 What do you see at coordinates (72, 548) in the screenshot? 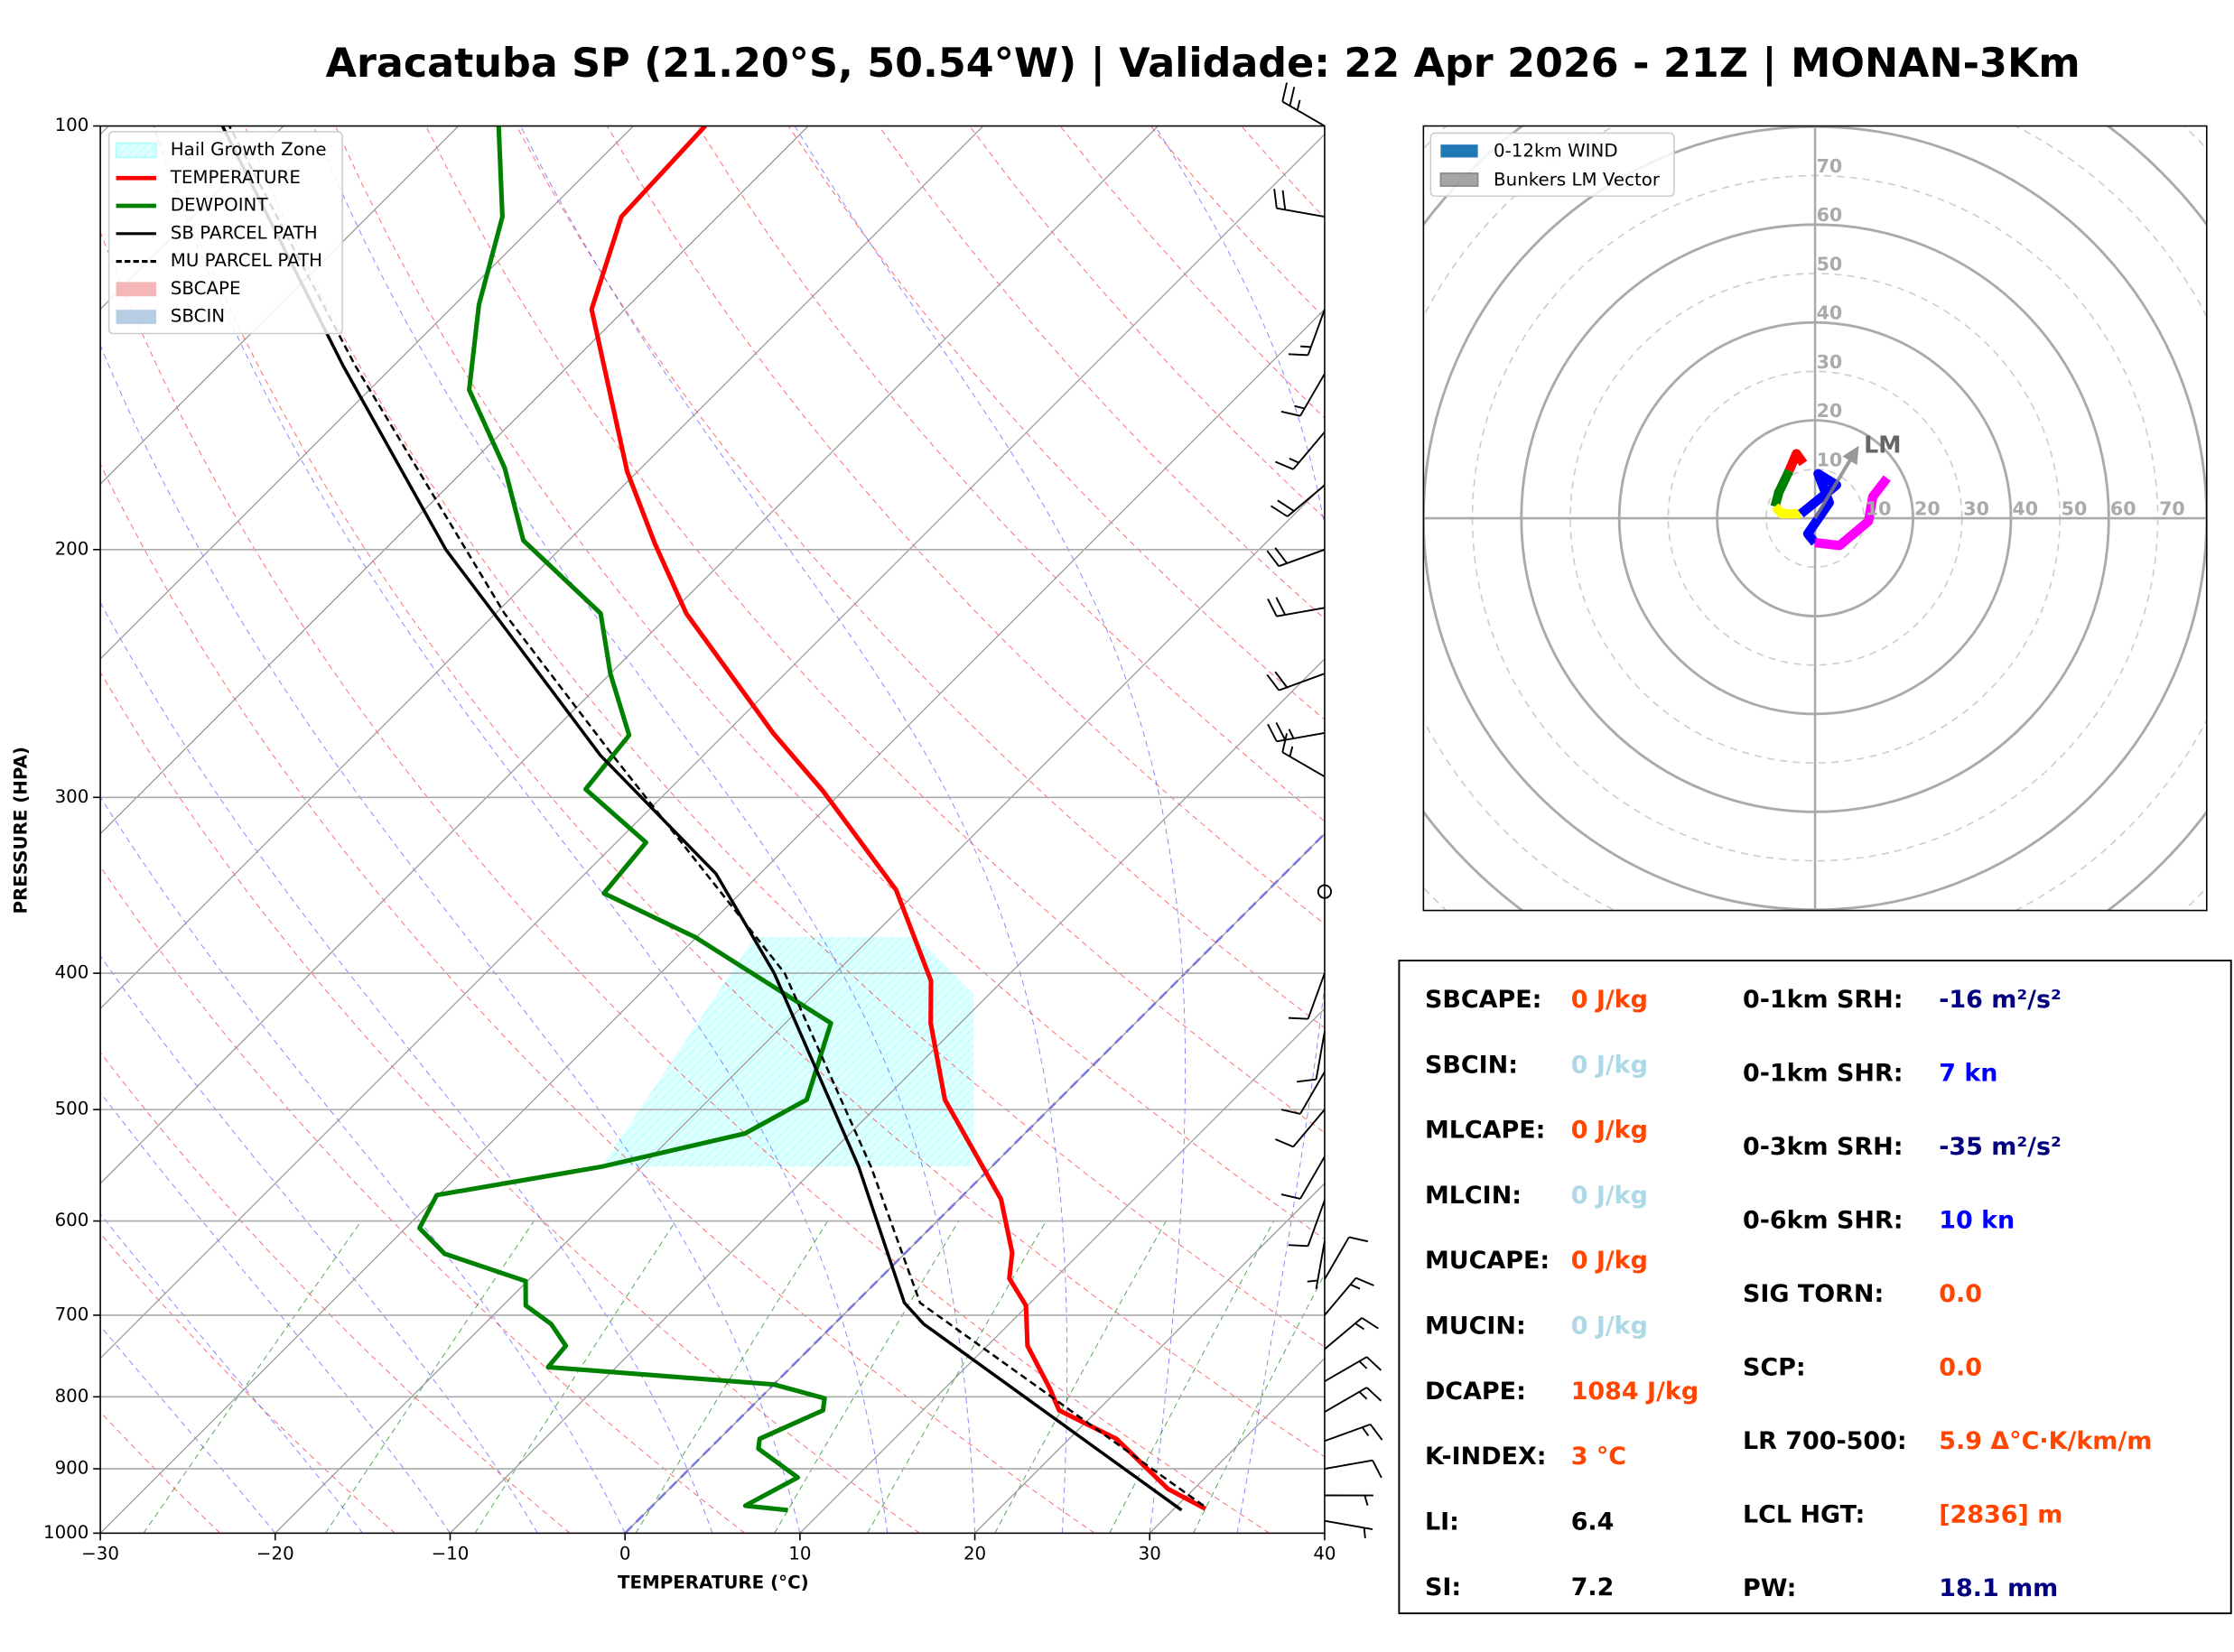
I see `y-tick-label: 200` at bounding box center [72, 548].